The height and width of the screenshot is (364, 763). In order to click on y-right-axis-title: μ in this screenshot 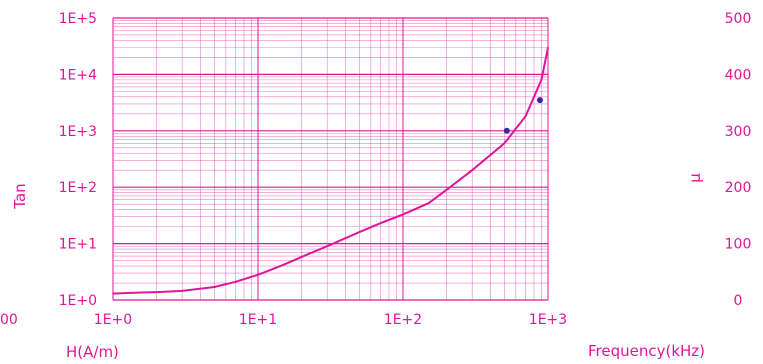, I will do `click(695, 178)`.